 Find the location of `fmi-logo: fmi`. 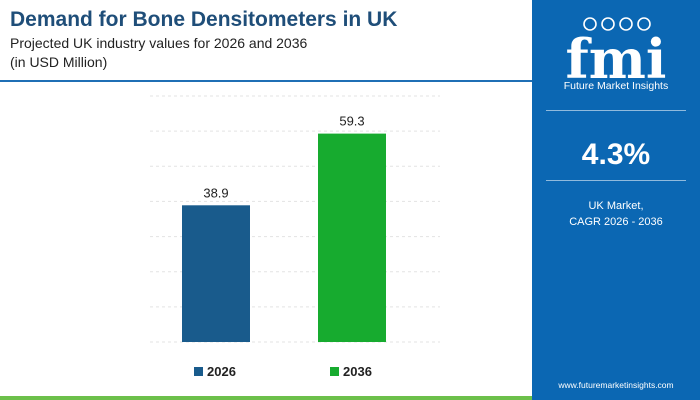

fmi-logo: fmi is located at coordinates (616, 54).